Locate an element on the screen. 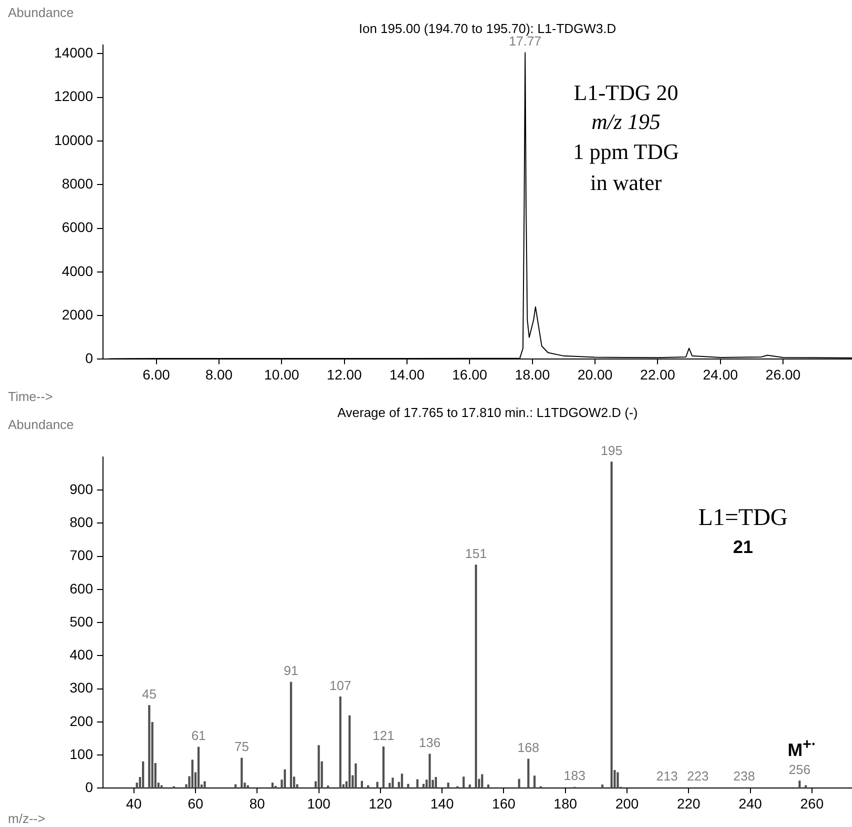 The image size is (852, 827). y-tick-label: 900 is located at coordinates (82, 488).